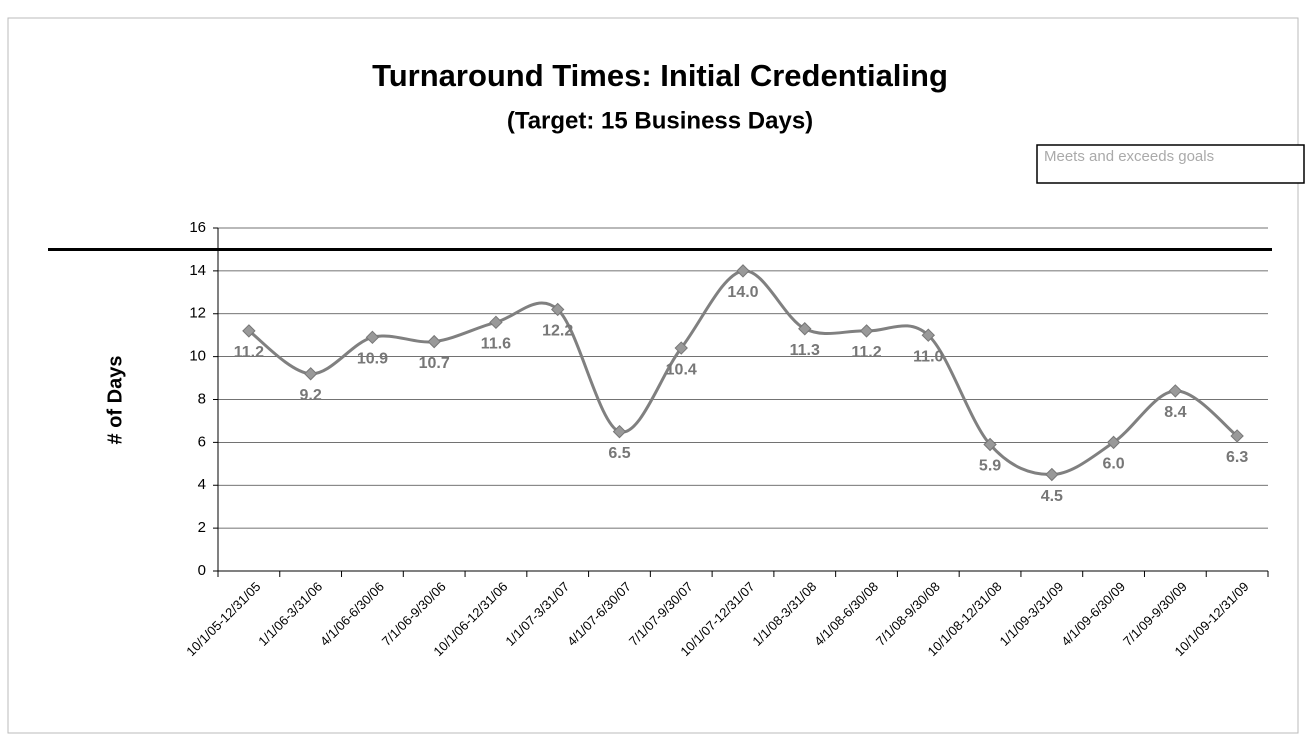 The height and width of the screenshot is (749, 1307). Describe the element at coordinates (1129, 156) in the screenshot. I see `annotation: Meets and exceeds goals` at that location.